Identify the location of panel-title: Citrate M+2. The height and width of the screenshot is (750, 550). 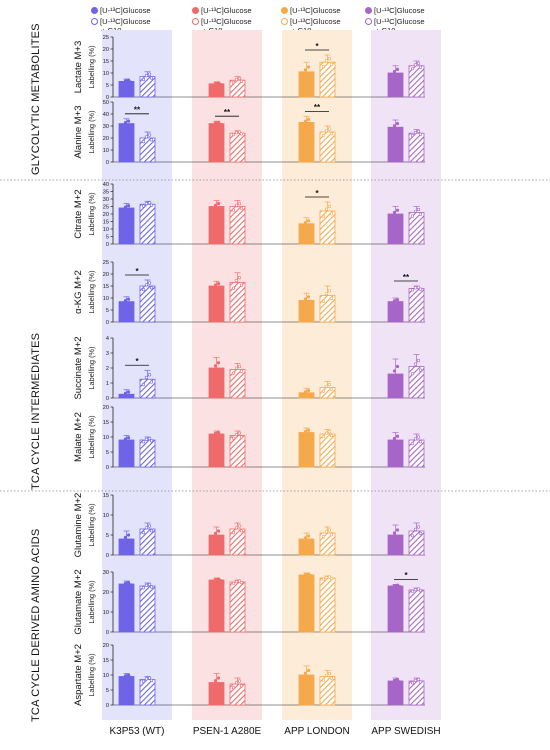
(78, 213).